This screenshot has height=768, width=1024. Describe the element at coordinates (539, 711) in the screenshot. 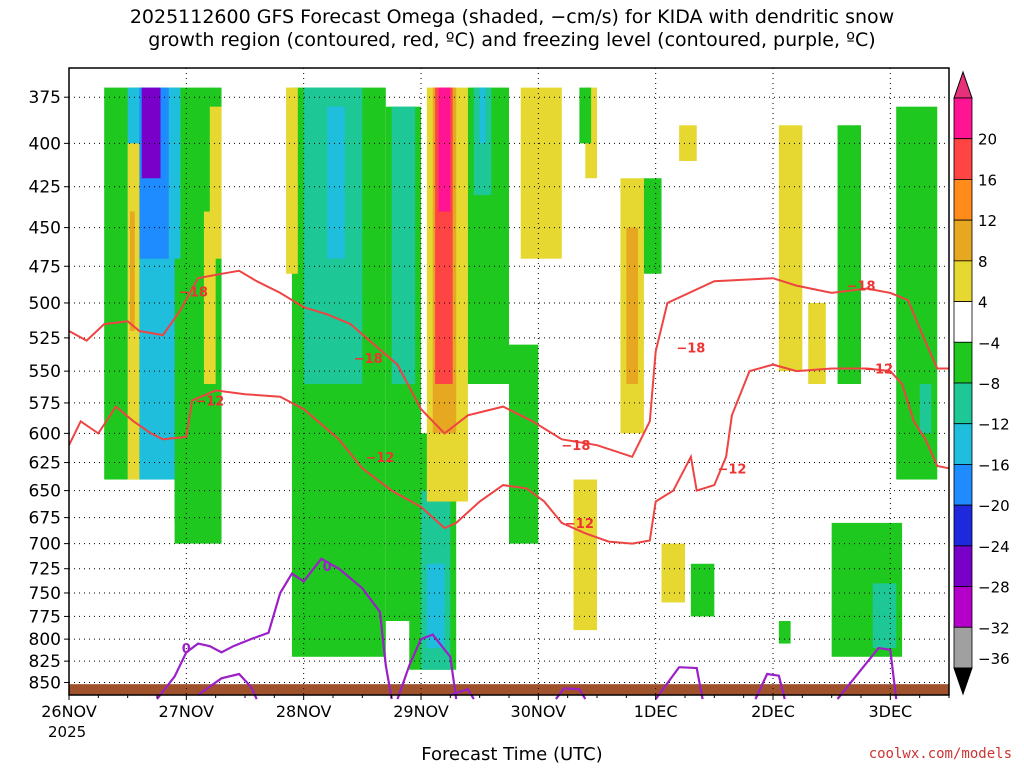

I see `x-tick-label-4: 30NOV` at that location.